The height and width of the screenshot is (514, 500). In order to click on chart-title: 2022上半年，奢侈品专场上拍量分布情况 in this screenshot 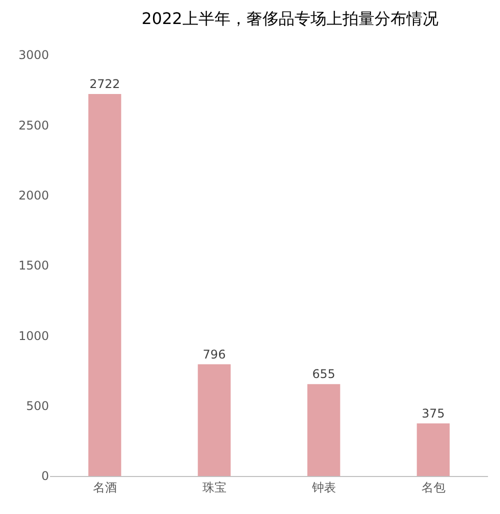, I will do `click(290, 18)`.